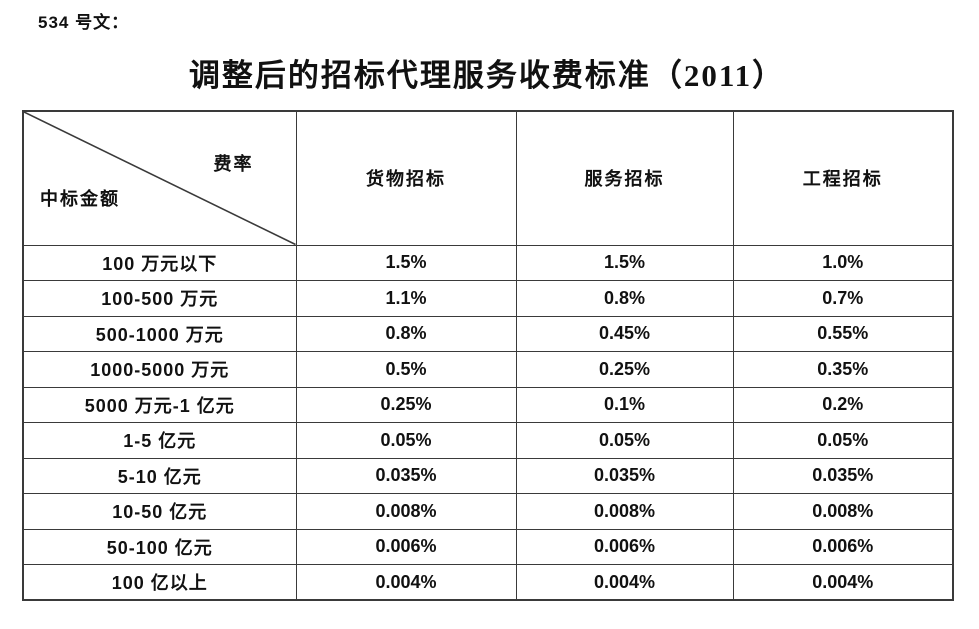 The image size is (979, 629). Describe the element at coordinates (159, 511) in the screenshot. I see `amount-cell: 10-50 亿元` at that location.